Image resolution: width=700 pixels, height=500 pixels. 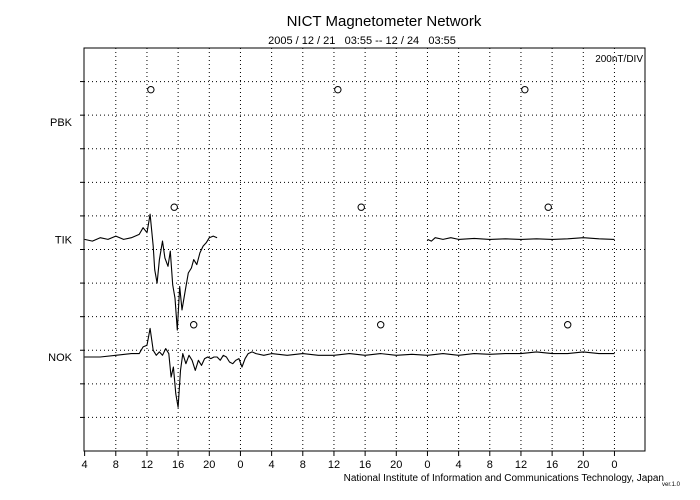 What do you see at coordinates (61, 123) in the screenshot?
I see `station-label-pbk: PBK` at bounding box center [61, 123].